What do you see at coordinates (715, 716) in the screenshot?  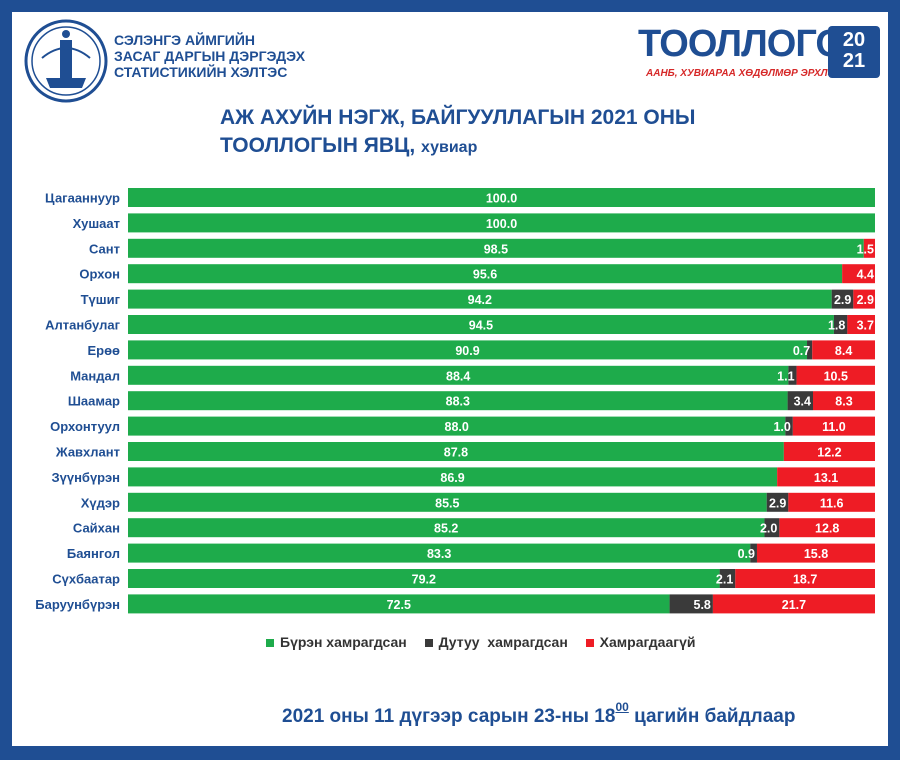 I see `footer-text-after: цагийн байдлаар` at bounding box center [715, 716].